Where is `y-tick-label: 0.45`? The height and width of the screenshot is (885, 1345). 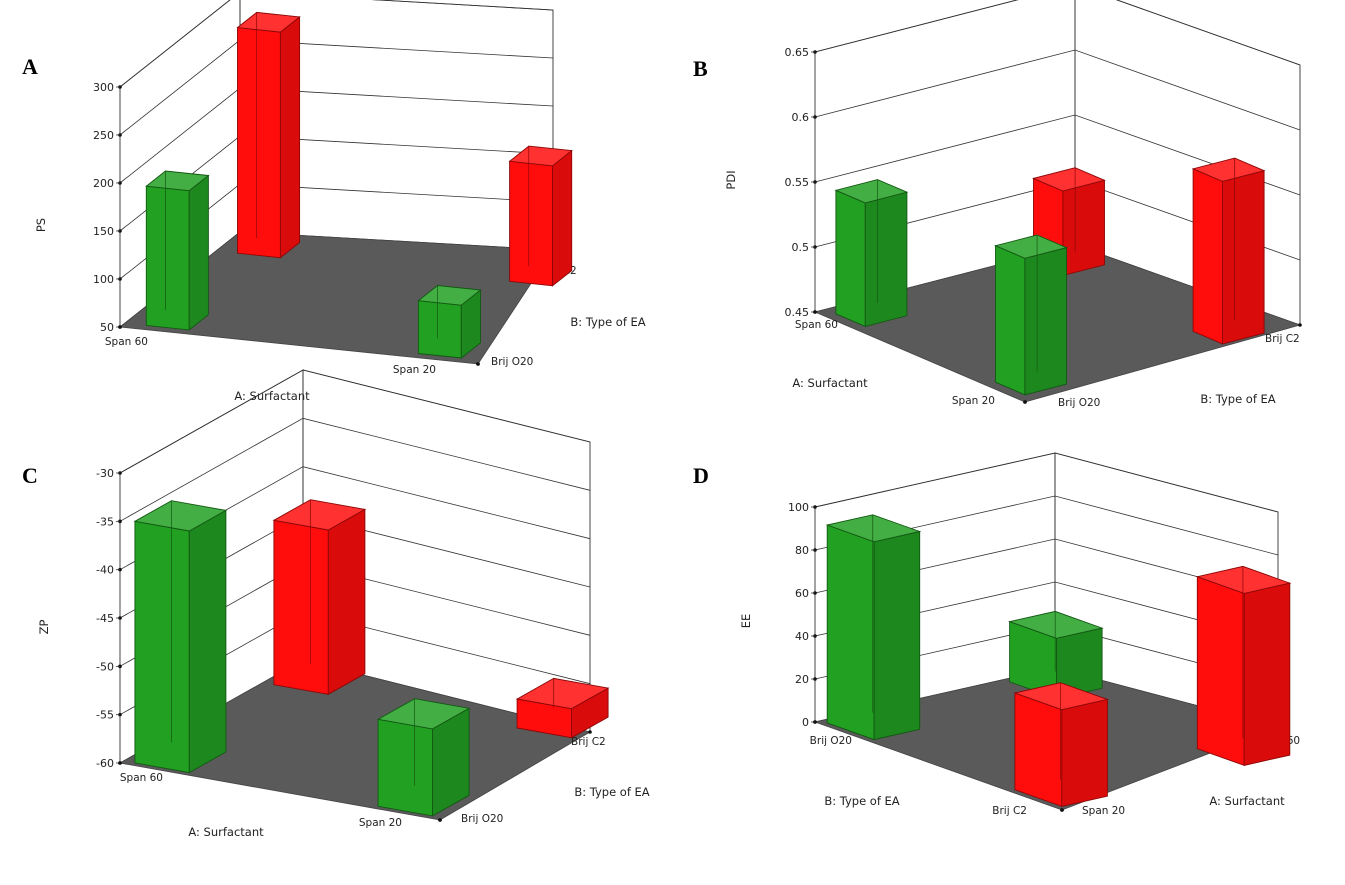 y-tick-label: 0.45 is located at coordinates (797, 312).